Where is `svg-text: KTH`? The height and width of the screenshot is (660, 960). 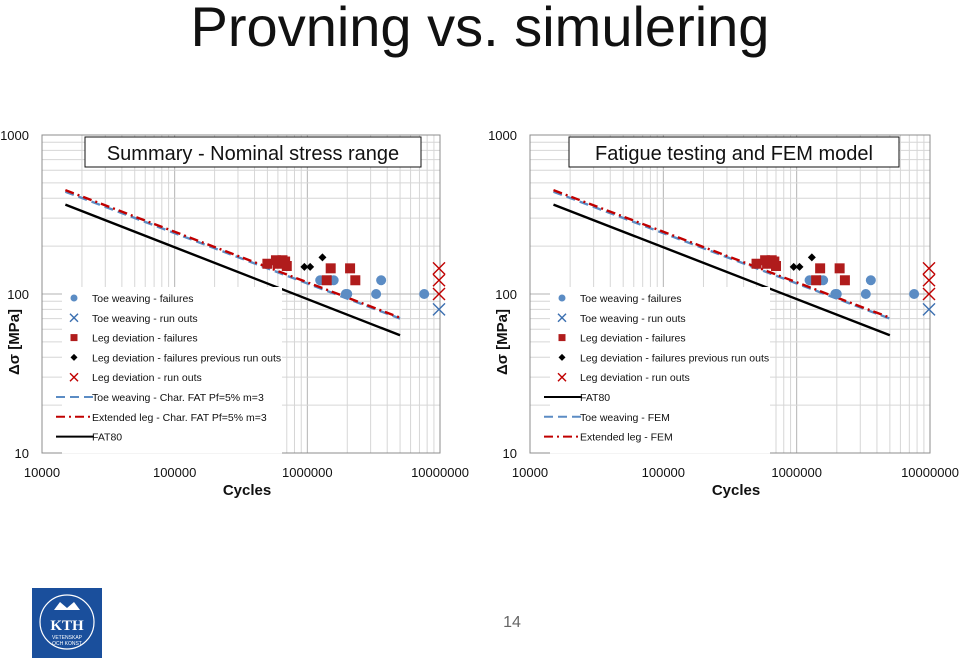 svg-text: KTH is located at coordinates (67, 626).